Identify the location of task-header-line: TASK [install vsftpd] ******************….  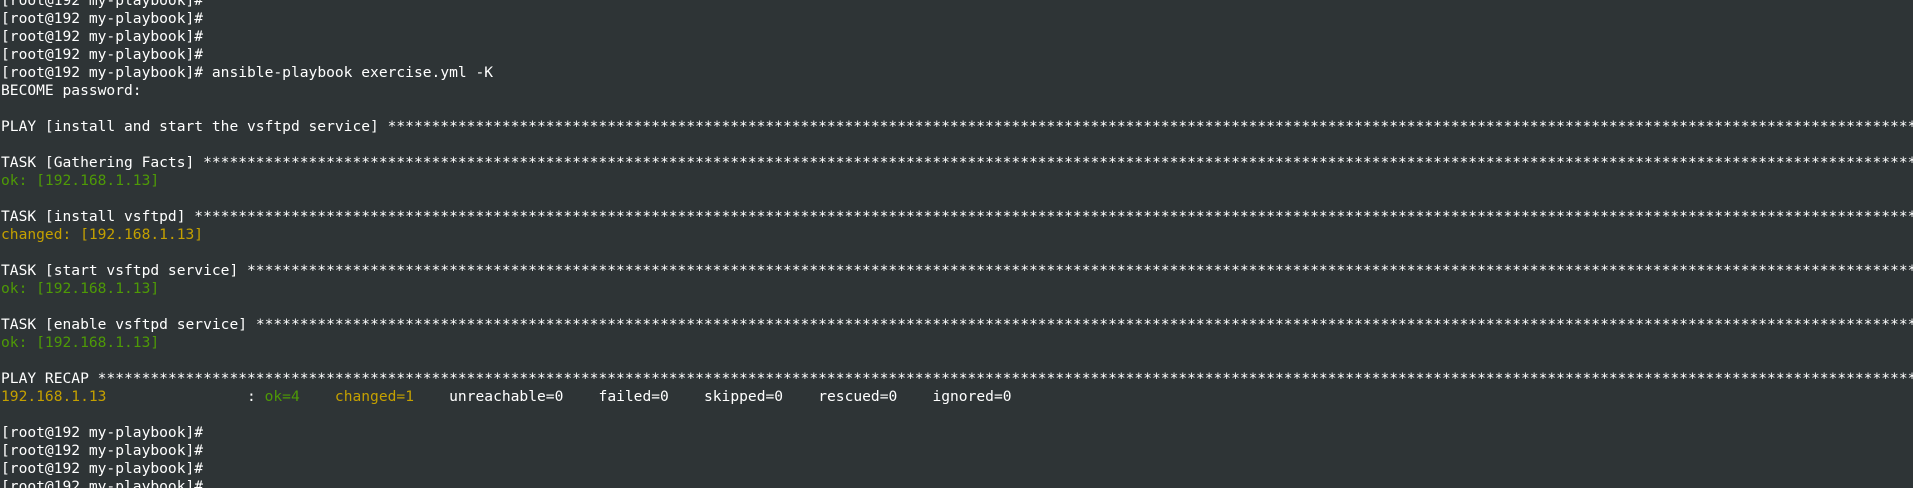
(957, 217).